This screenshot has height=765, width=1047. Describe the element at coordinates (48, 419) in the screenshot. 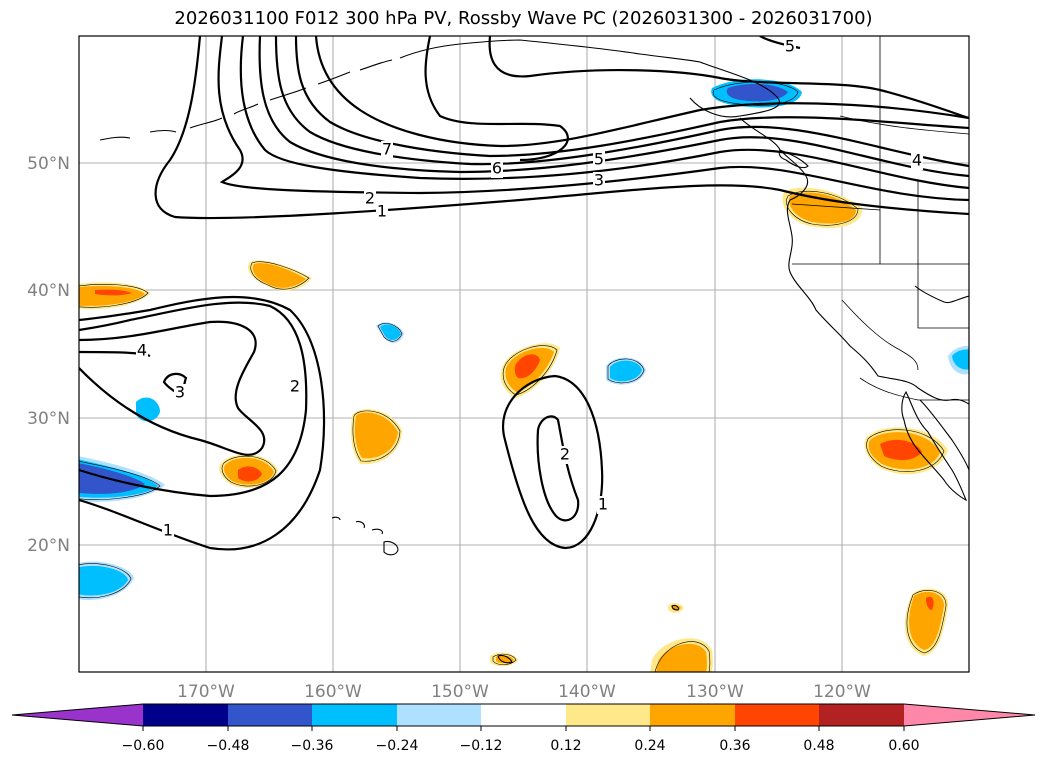

I see `lat-label: 30°N` at that location.